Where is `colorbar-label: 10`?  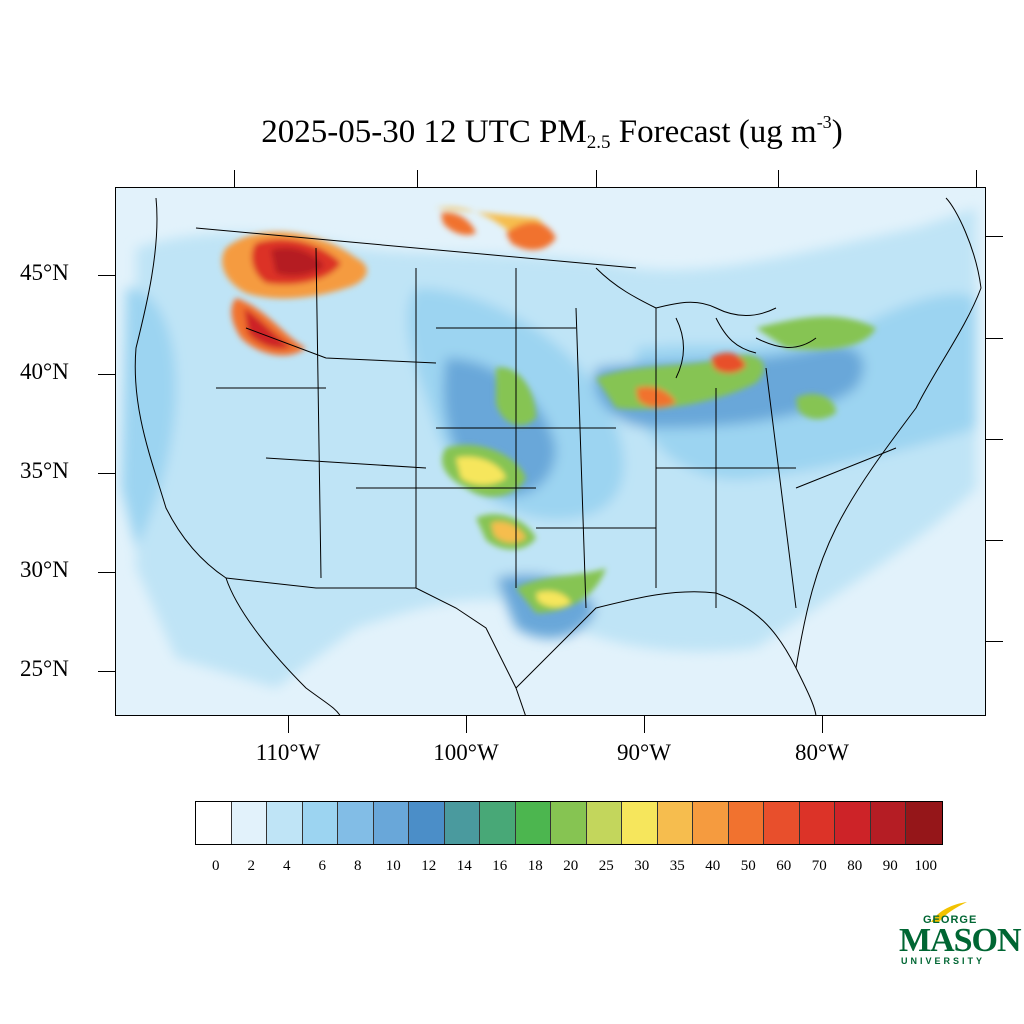
colorbar-label: 10 is located at coordinates (393, 866).